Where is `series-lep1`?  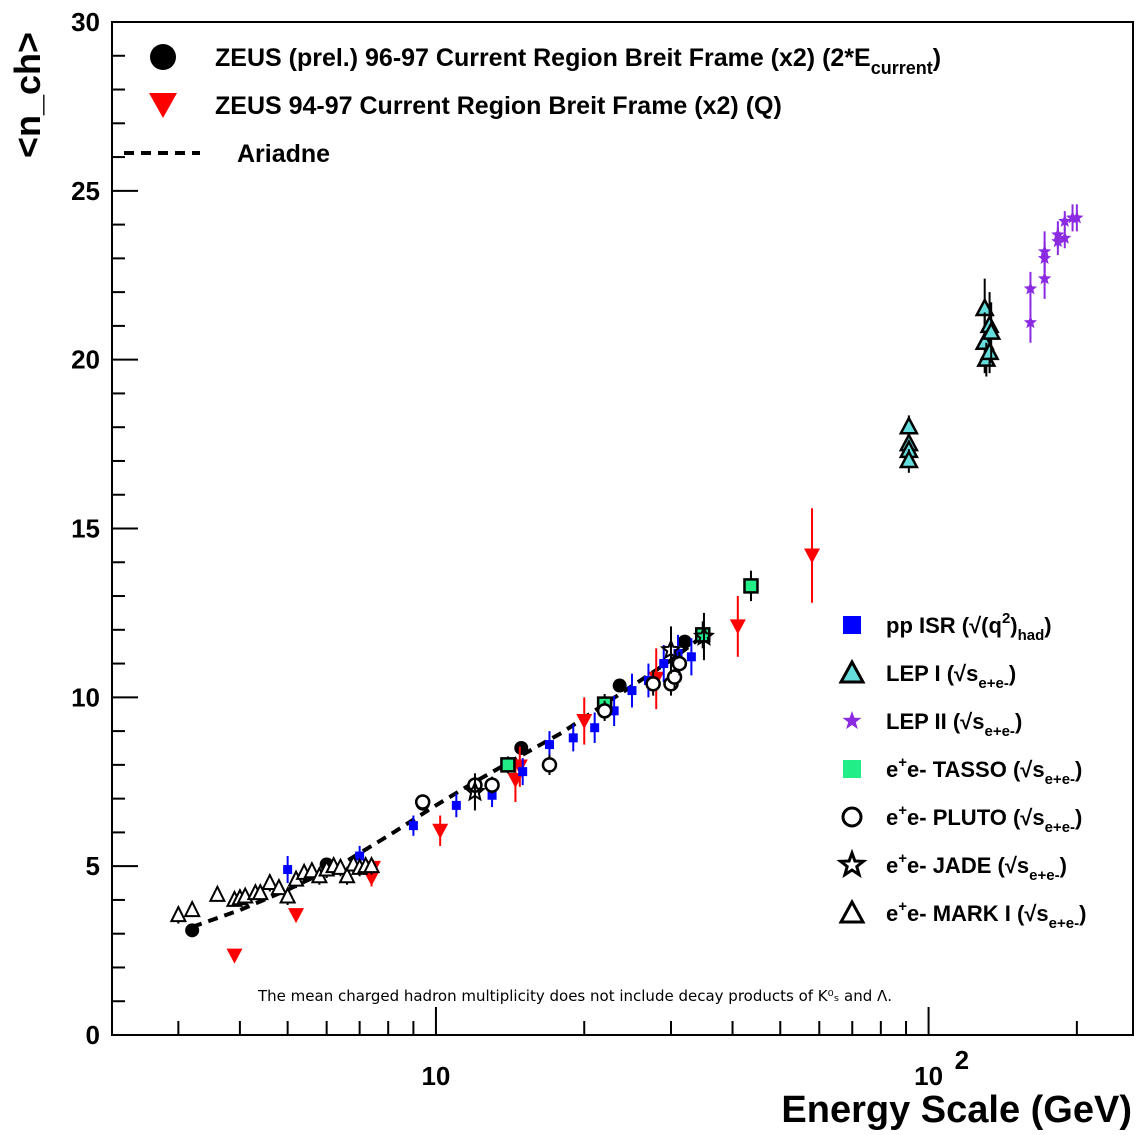
series-lep1 is located at coordinates (950, 375).